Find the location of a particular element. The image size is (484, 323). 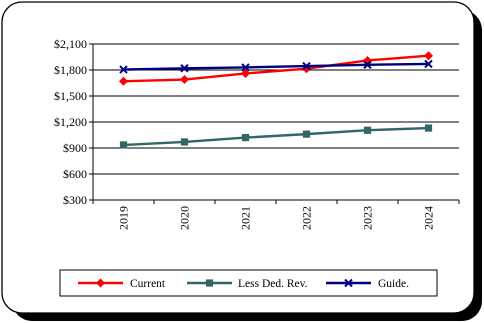

x-tick-label: 2023 is located at coordinates (368, 218).